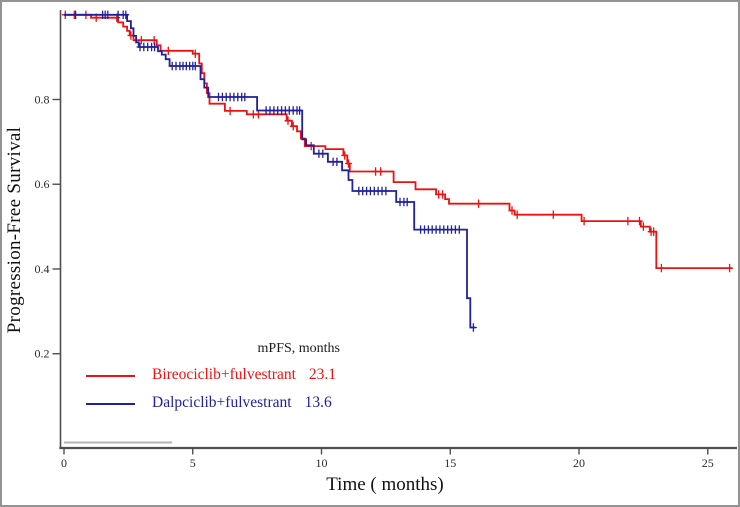  Describe the element at coordinates (322, 374) in the screenshot. I see `legend-median-value: 23.1` at that location.